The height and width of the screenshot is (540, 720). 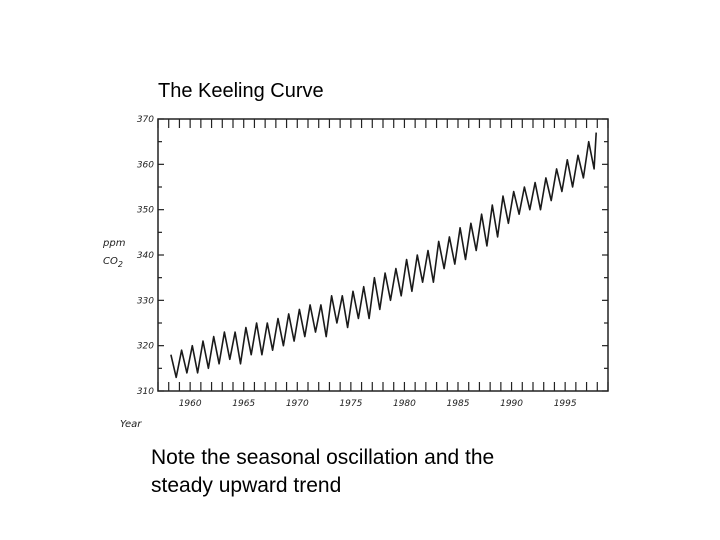 I want to click on y-tick-label: 310, so click(x=145, y=392).